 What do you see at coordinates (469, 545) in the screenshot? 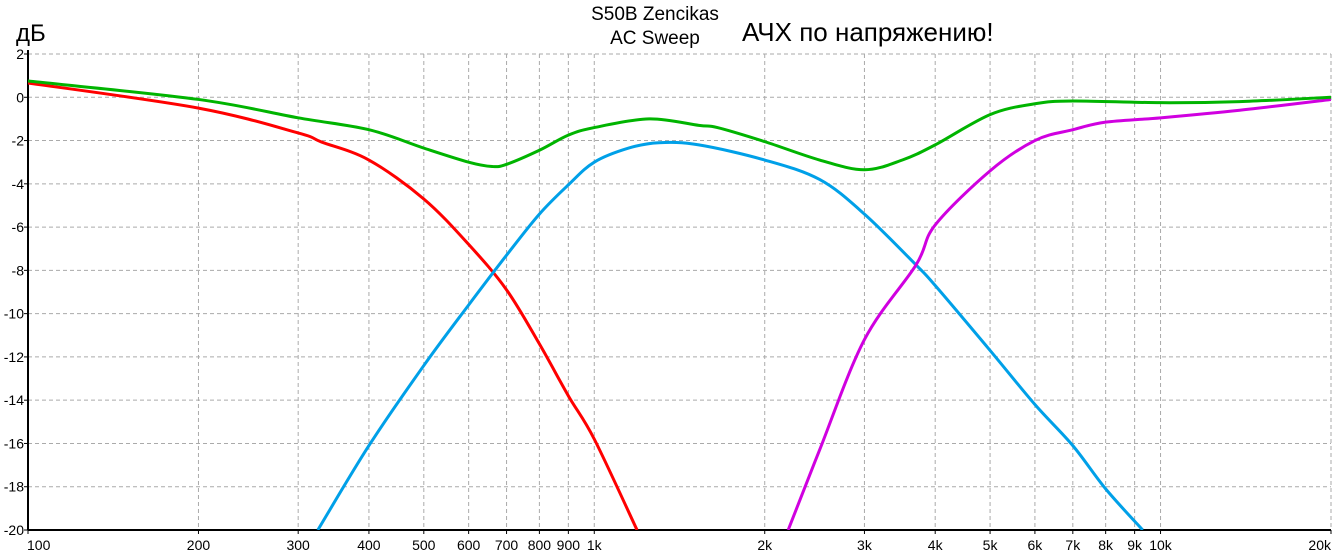
I see `x-tick-label: 600` at bounding box center [469, 545].